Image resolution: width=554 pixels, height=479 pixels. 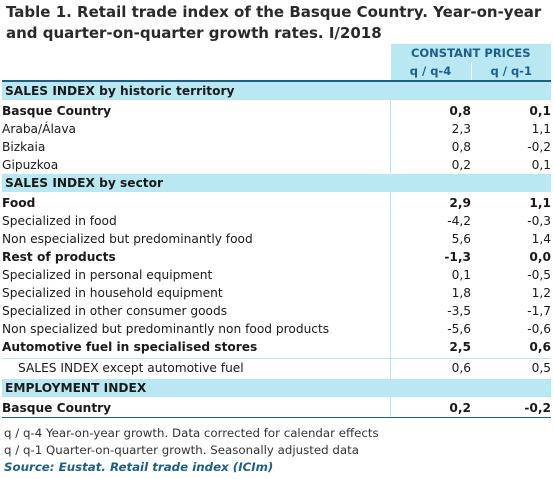 I want to click on table-row: Bizkaia 0,8 -0,2, so click(x=276, y=147).